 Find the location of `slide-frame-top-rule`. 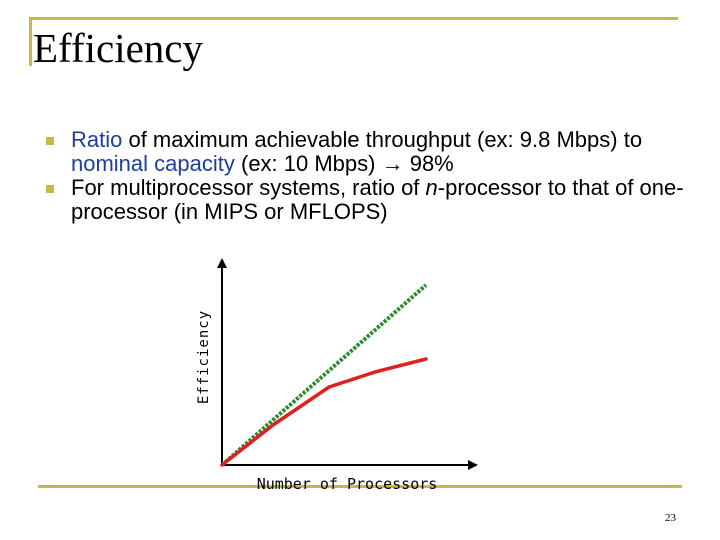

slide-frame-top-rule is located at coordinates (353, 18).